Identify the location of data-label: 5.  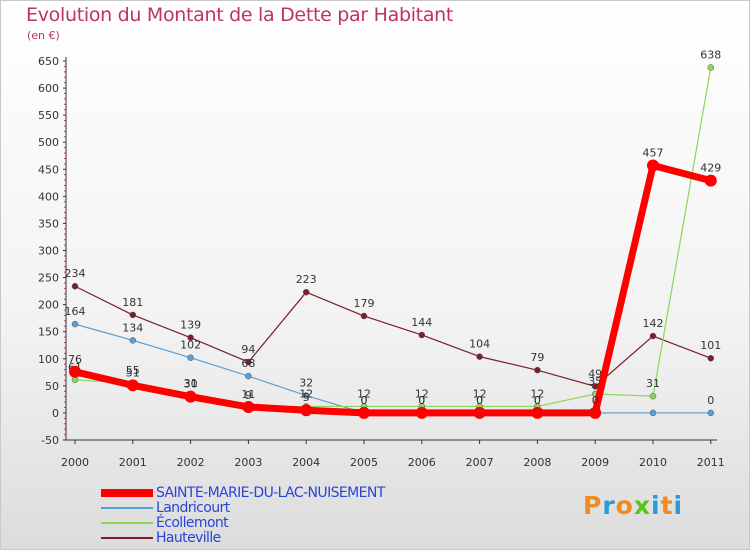
(306, 397).